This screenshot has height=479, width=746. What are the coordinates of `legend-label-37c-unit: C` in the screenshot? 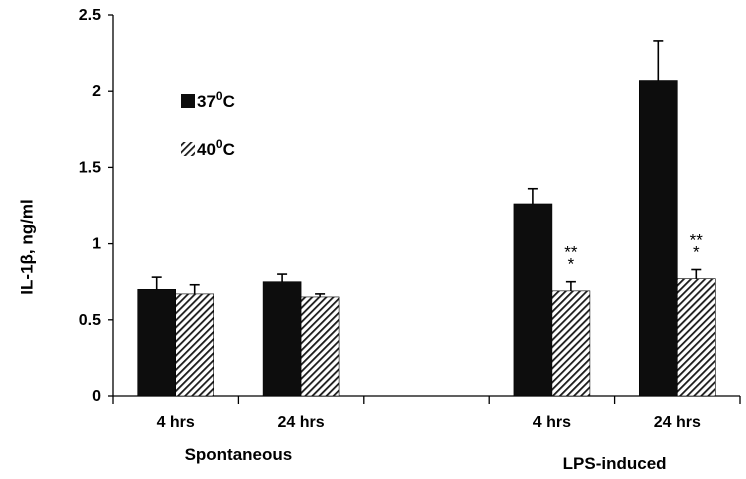 It's located at (229, 101).